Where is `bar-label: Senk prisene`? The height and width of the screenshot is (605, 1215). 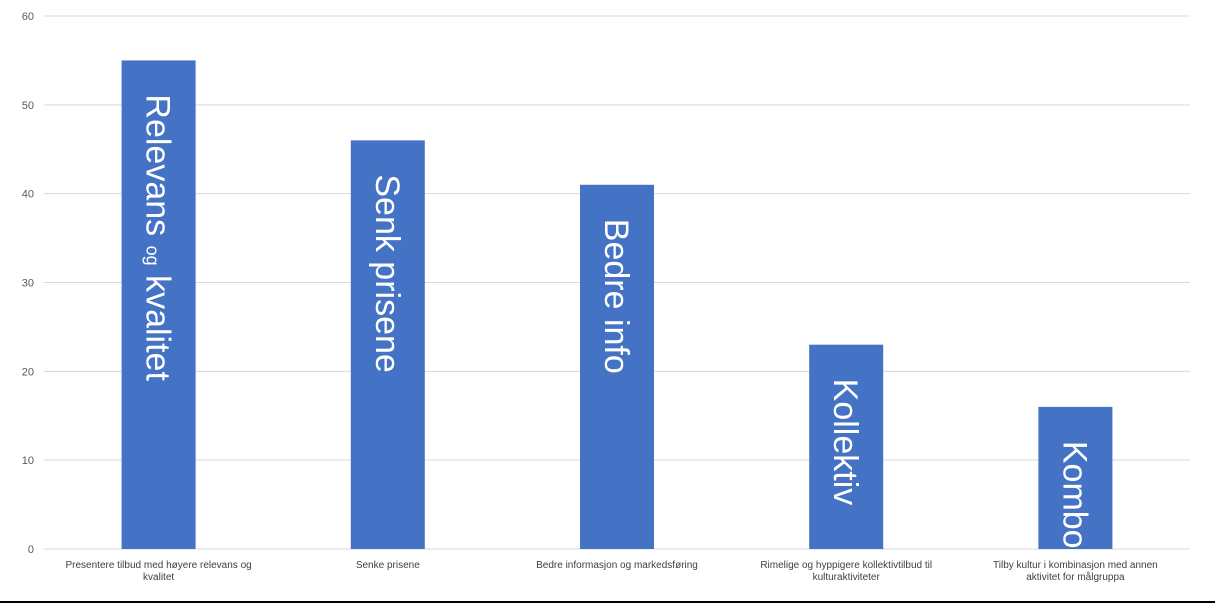 bar-label: Senk prisene is located at coordinates (387, 273).